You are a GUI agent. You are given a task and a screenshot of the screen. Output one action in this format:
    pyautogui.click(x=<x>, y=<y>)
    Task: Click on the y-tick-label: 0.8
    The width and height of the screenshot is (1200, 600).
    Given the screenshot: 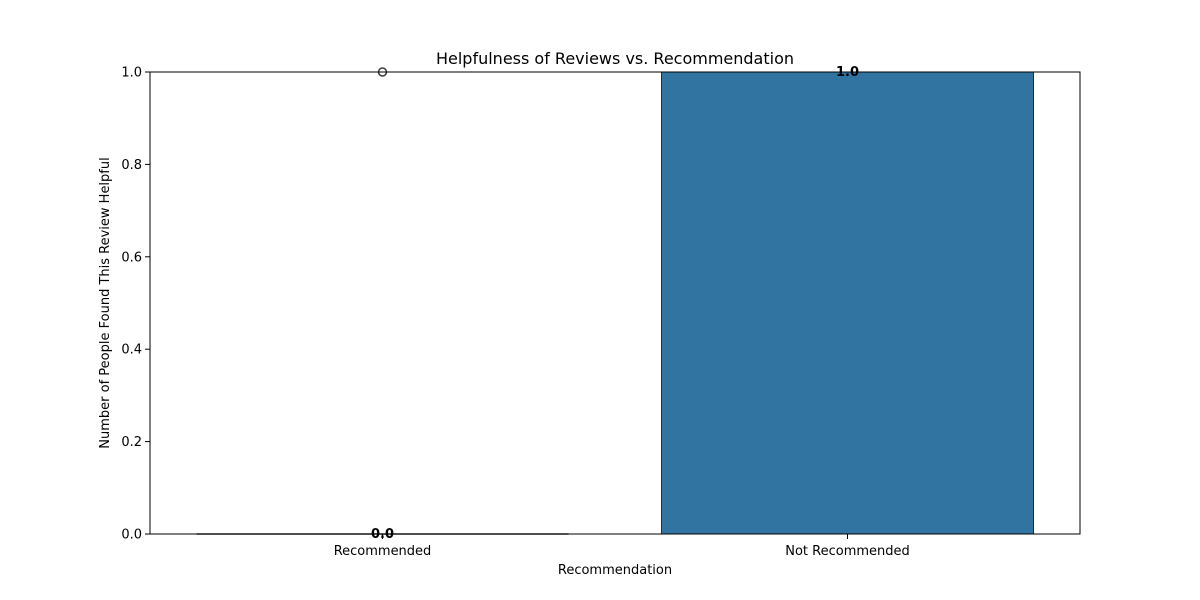 What is the action you would take?
    pyautogui.click(x=131, y=165)
    